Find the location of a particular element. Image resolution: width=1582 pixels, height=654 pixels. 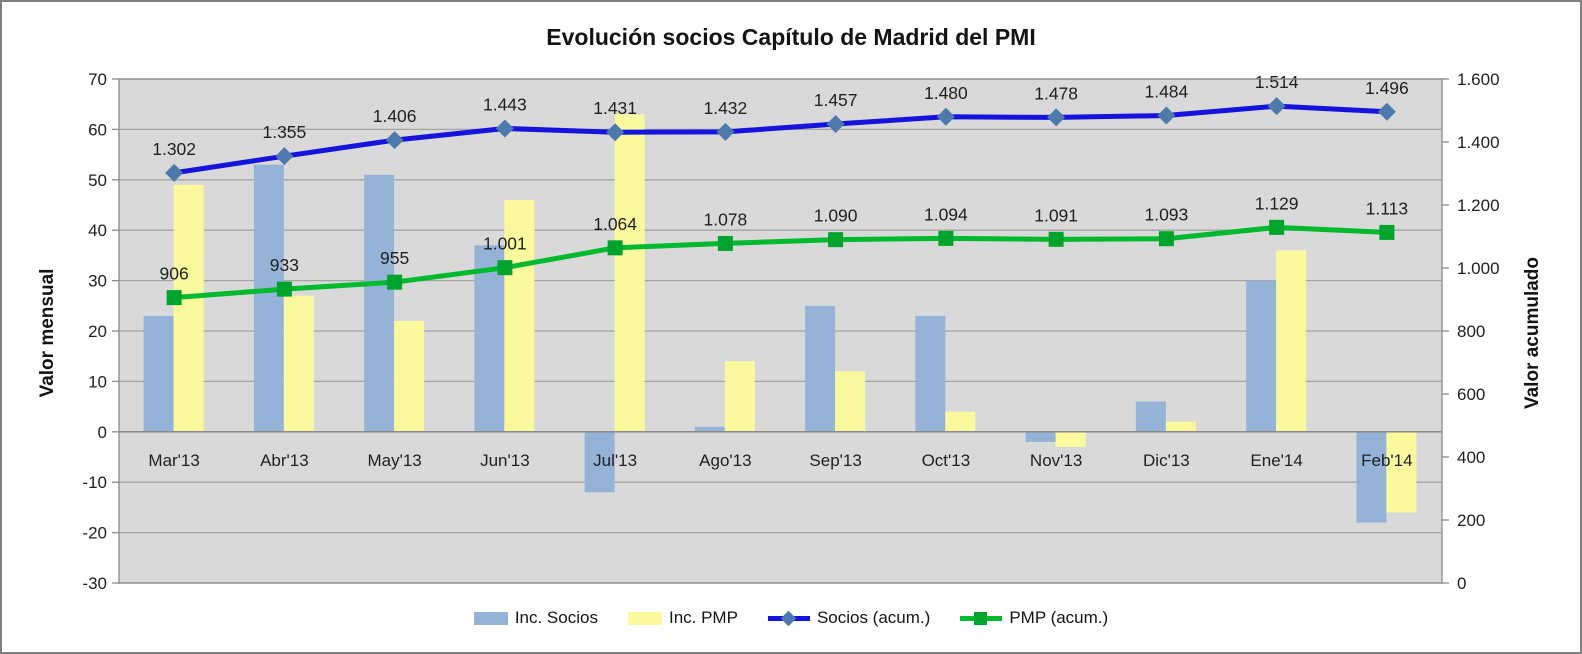

category-label: Ene'14 is located at coordinates (1276, 460).